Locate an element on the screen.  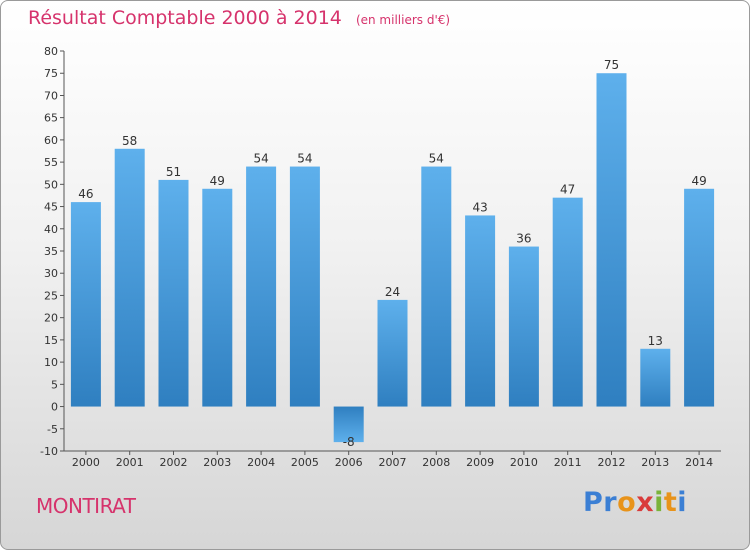
x-tick-label: 2010 is located at coordinates (524, 462).